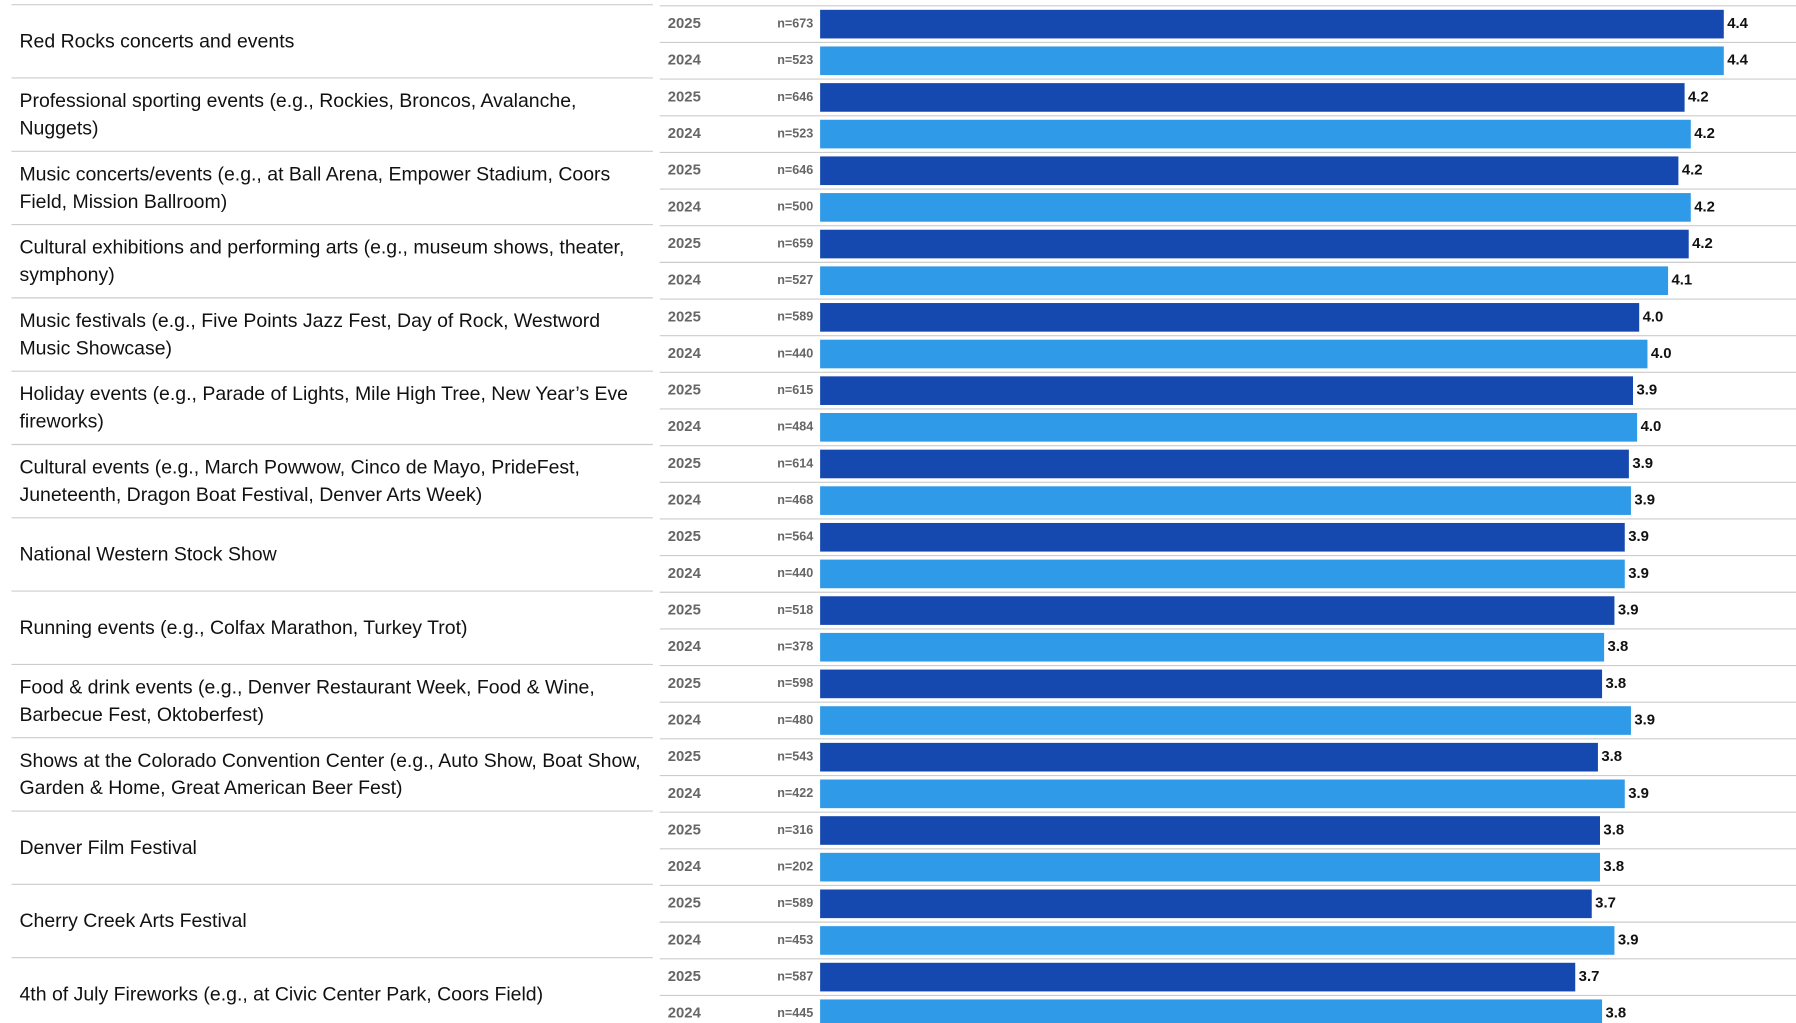 The image size is (1796, 1023). I want to click on category-label: Red Rocks concerts and events, so click(156, 42).